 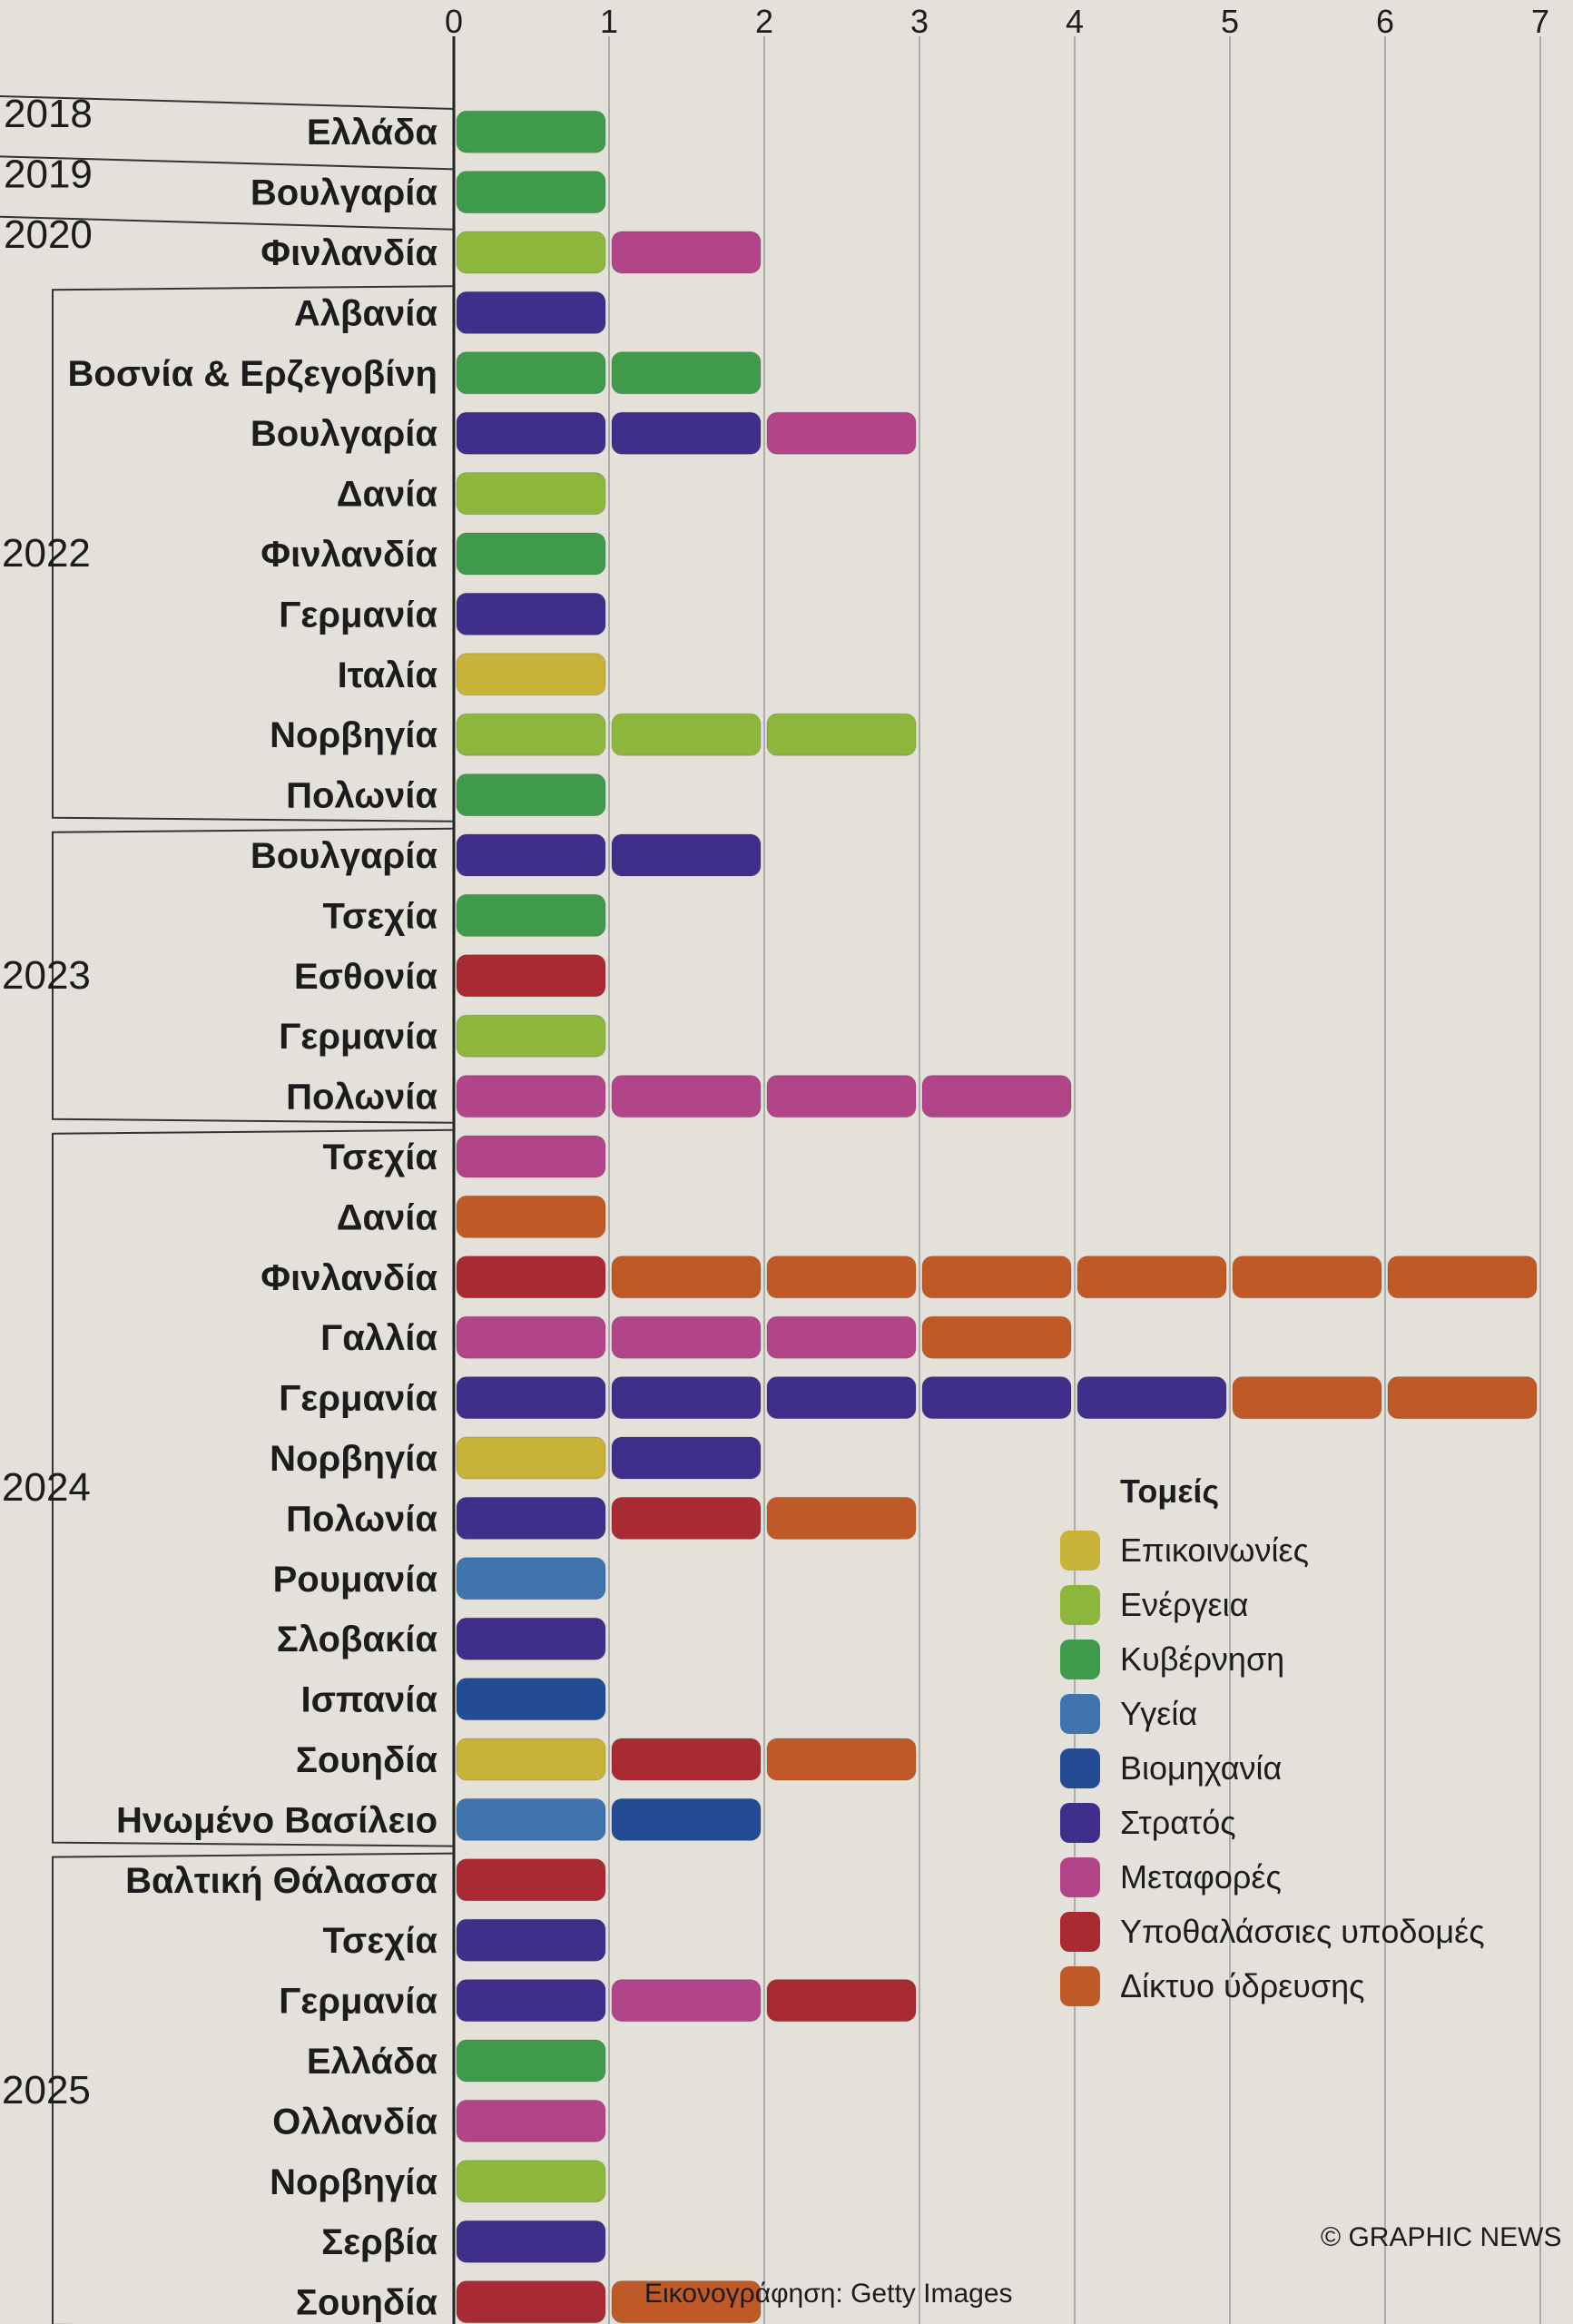 I want to click on country-label: Βουλγαρία, so click(x=345, y=856).